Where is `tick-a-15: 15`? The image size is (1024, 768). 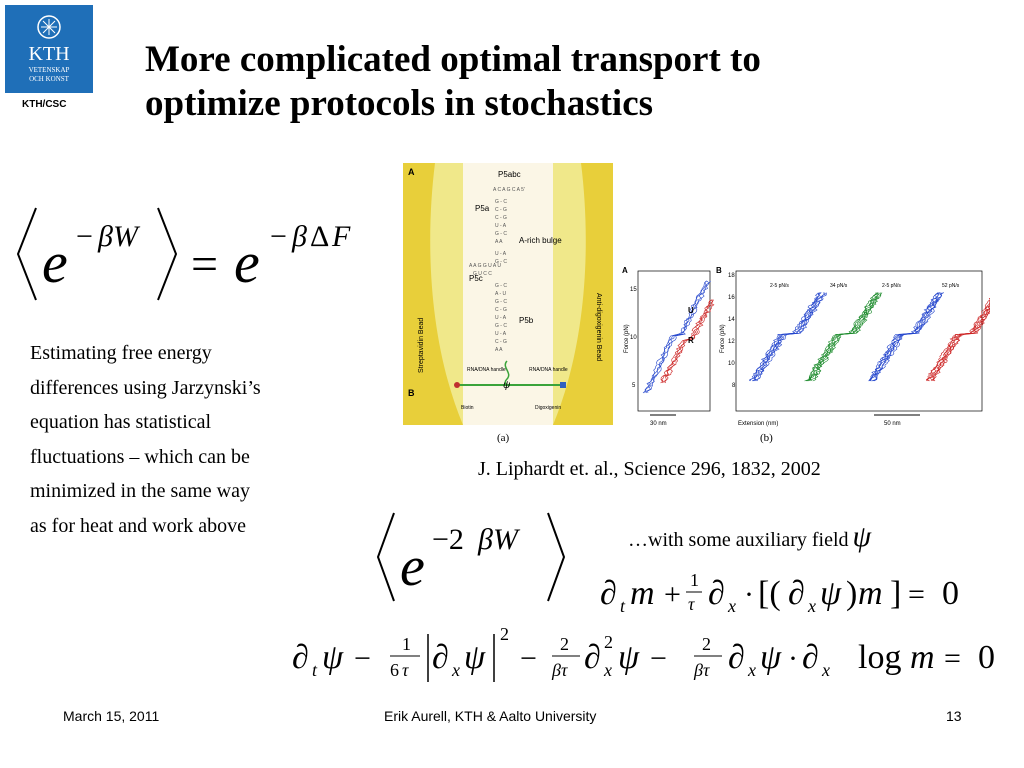
tick-a-15: 15 is located at coordinates (633, 290).